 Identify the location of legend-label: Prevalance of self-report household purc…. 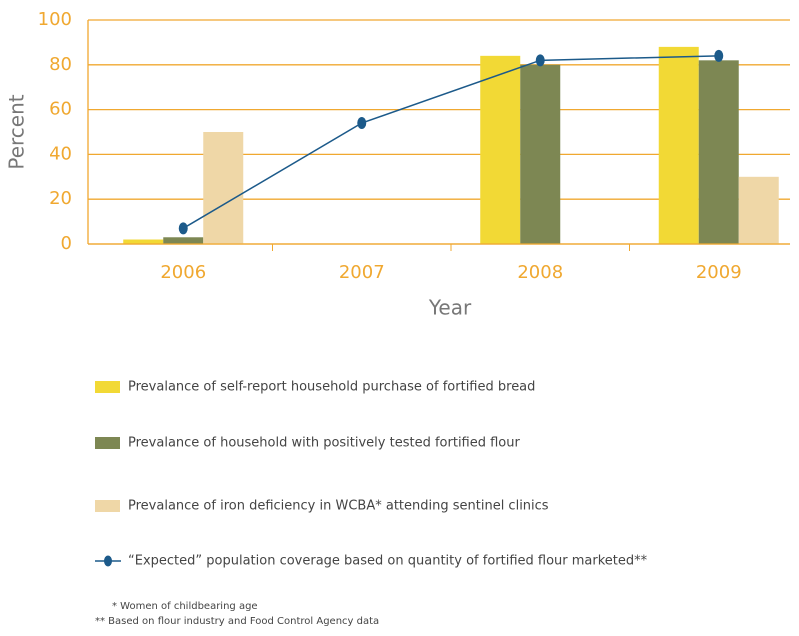
(331, 387).